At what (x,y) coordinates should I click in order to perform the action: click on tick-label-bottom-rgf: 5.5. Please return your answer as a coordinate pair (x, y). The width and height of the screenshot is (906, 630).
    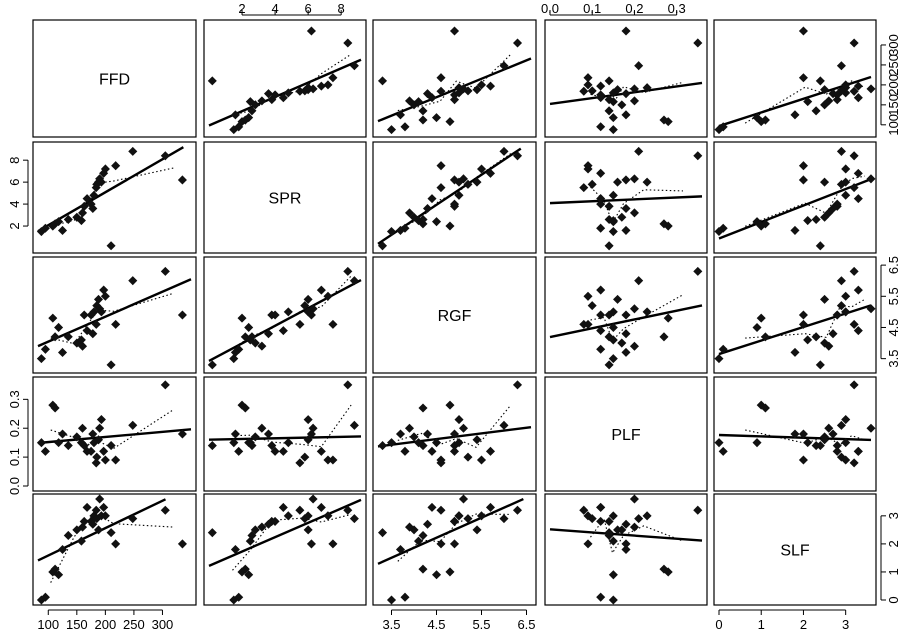
    Looking at the image, I should click on (481, 623).